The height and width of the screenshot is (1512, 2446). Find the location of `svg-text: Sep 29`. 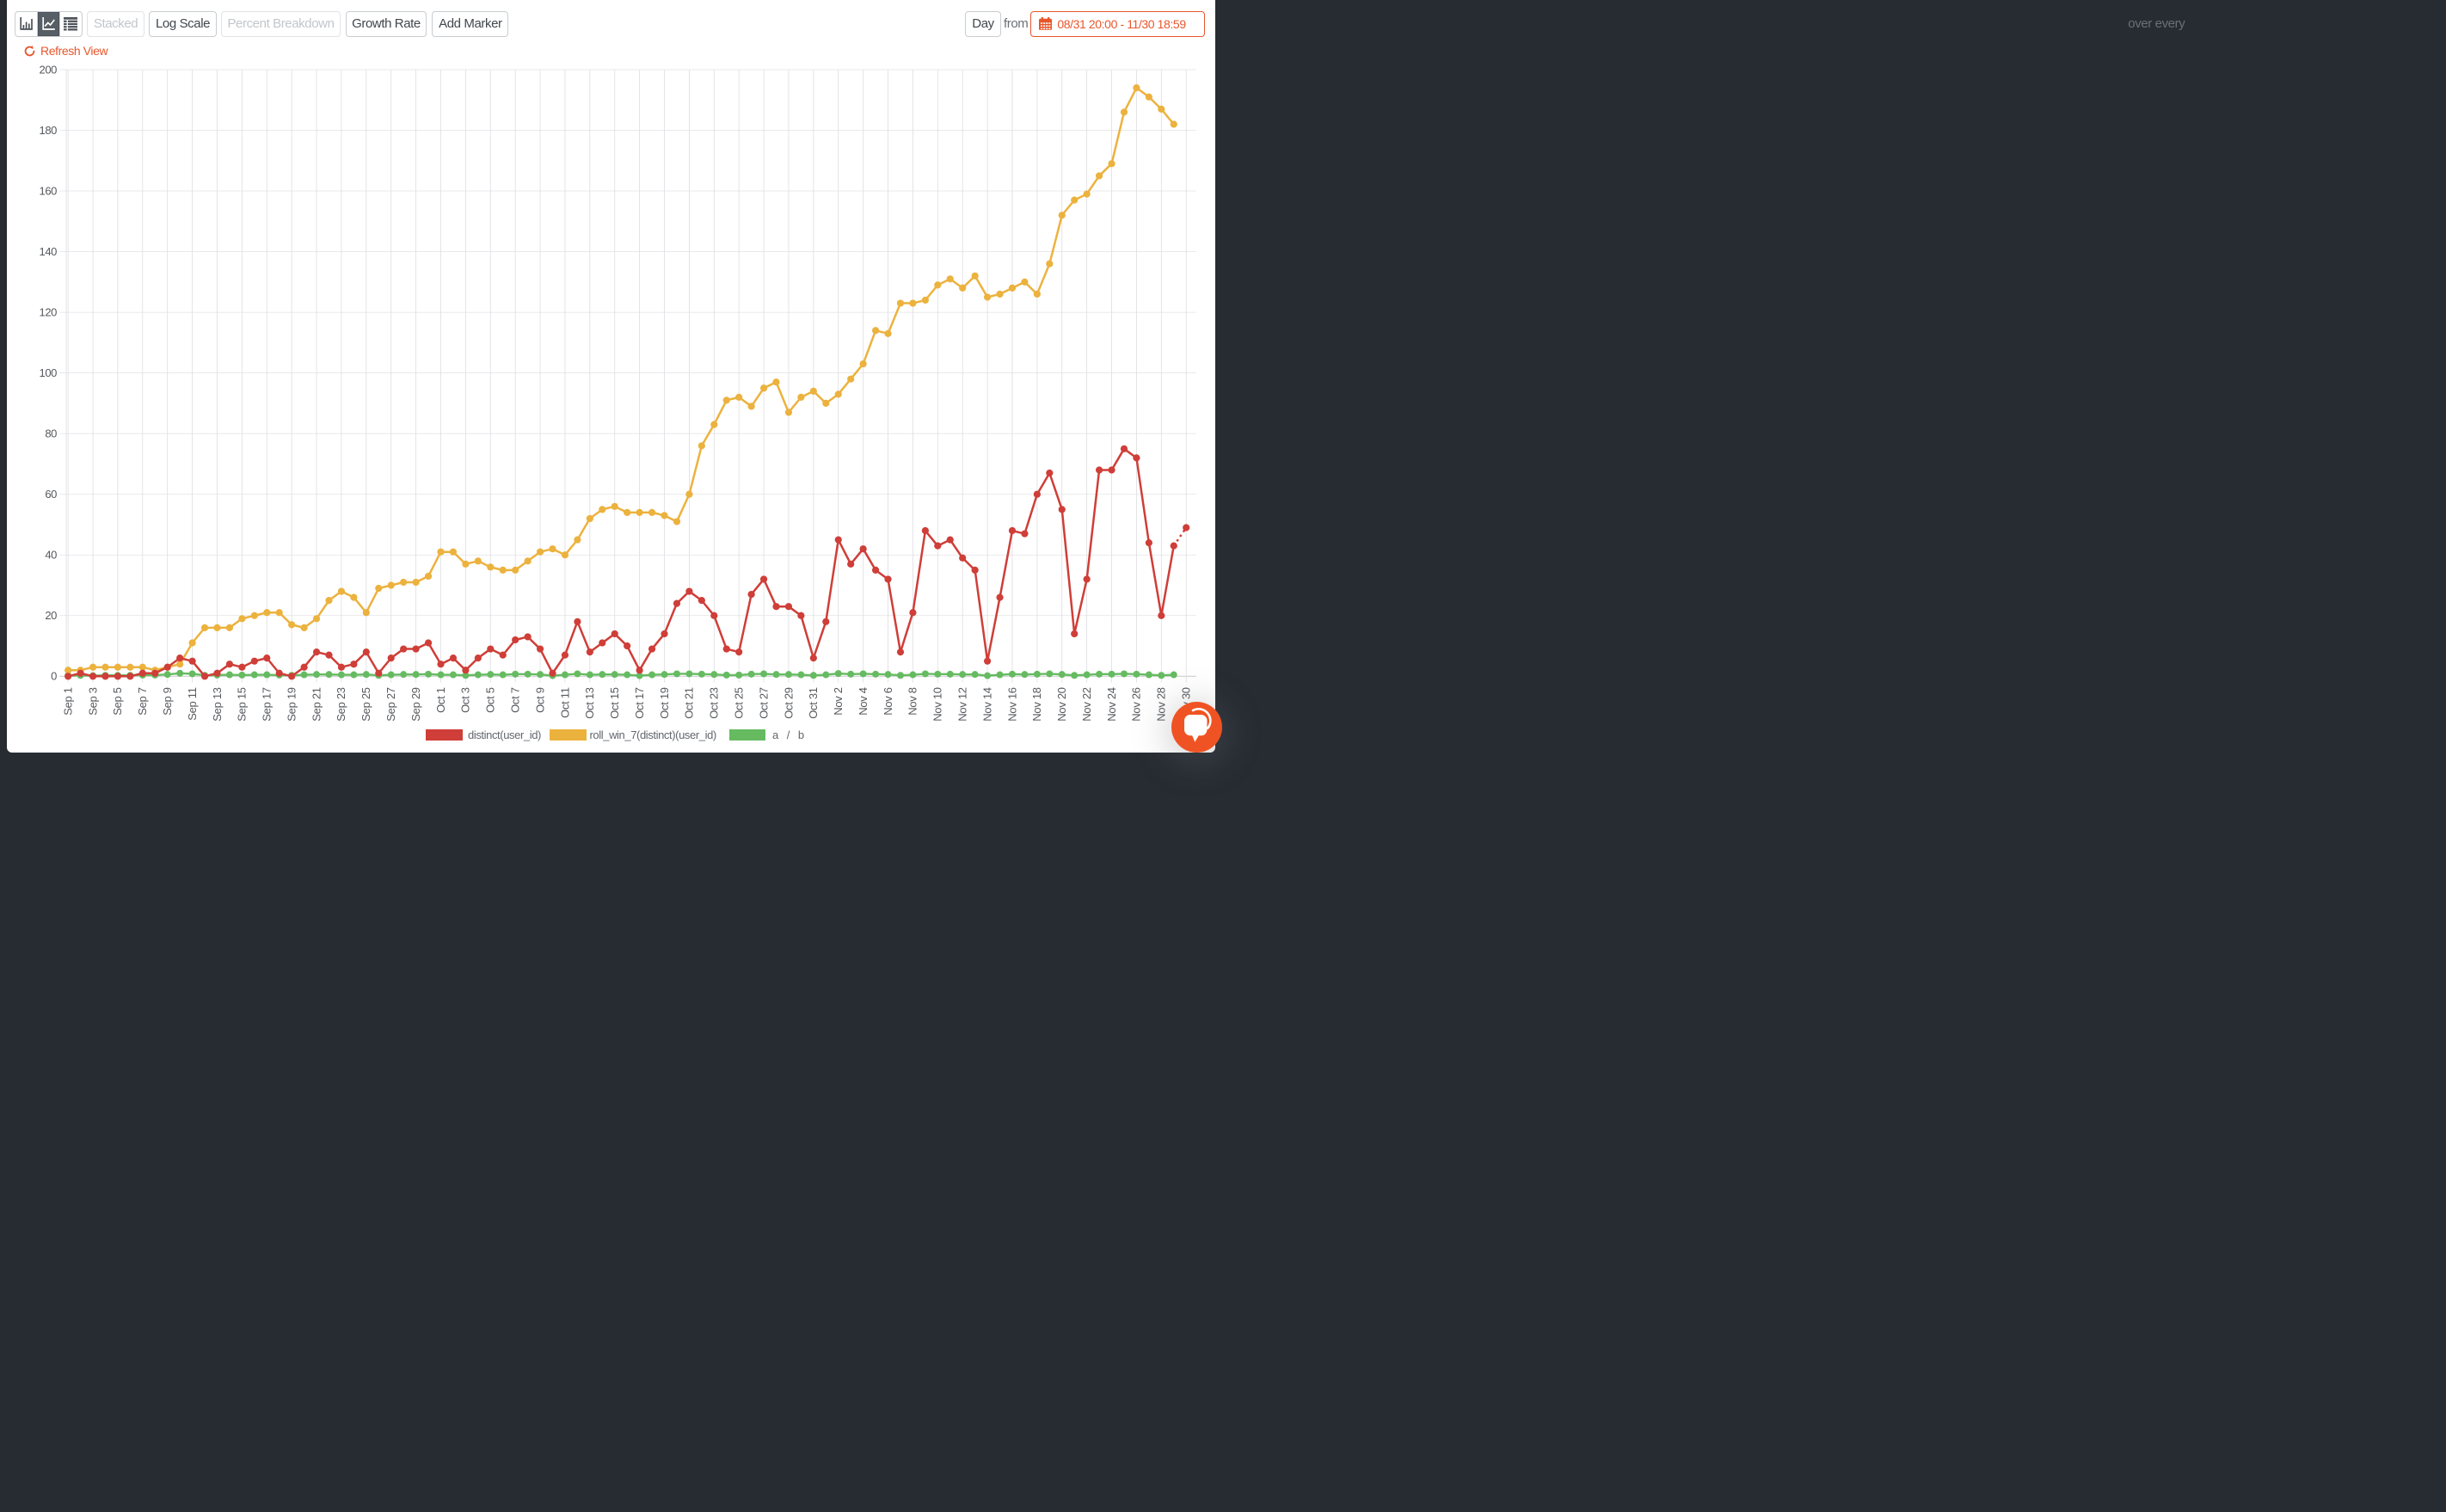

svg-text: Sep 29 is located at coordinates (415, 704).